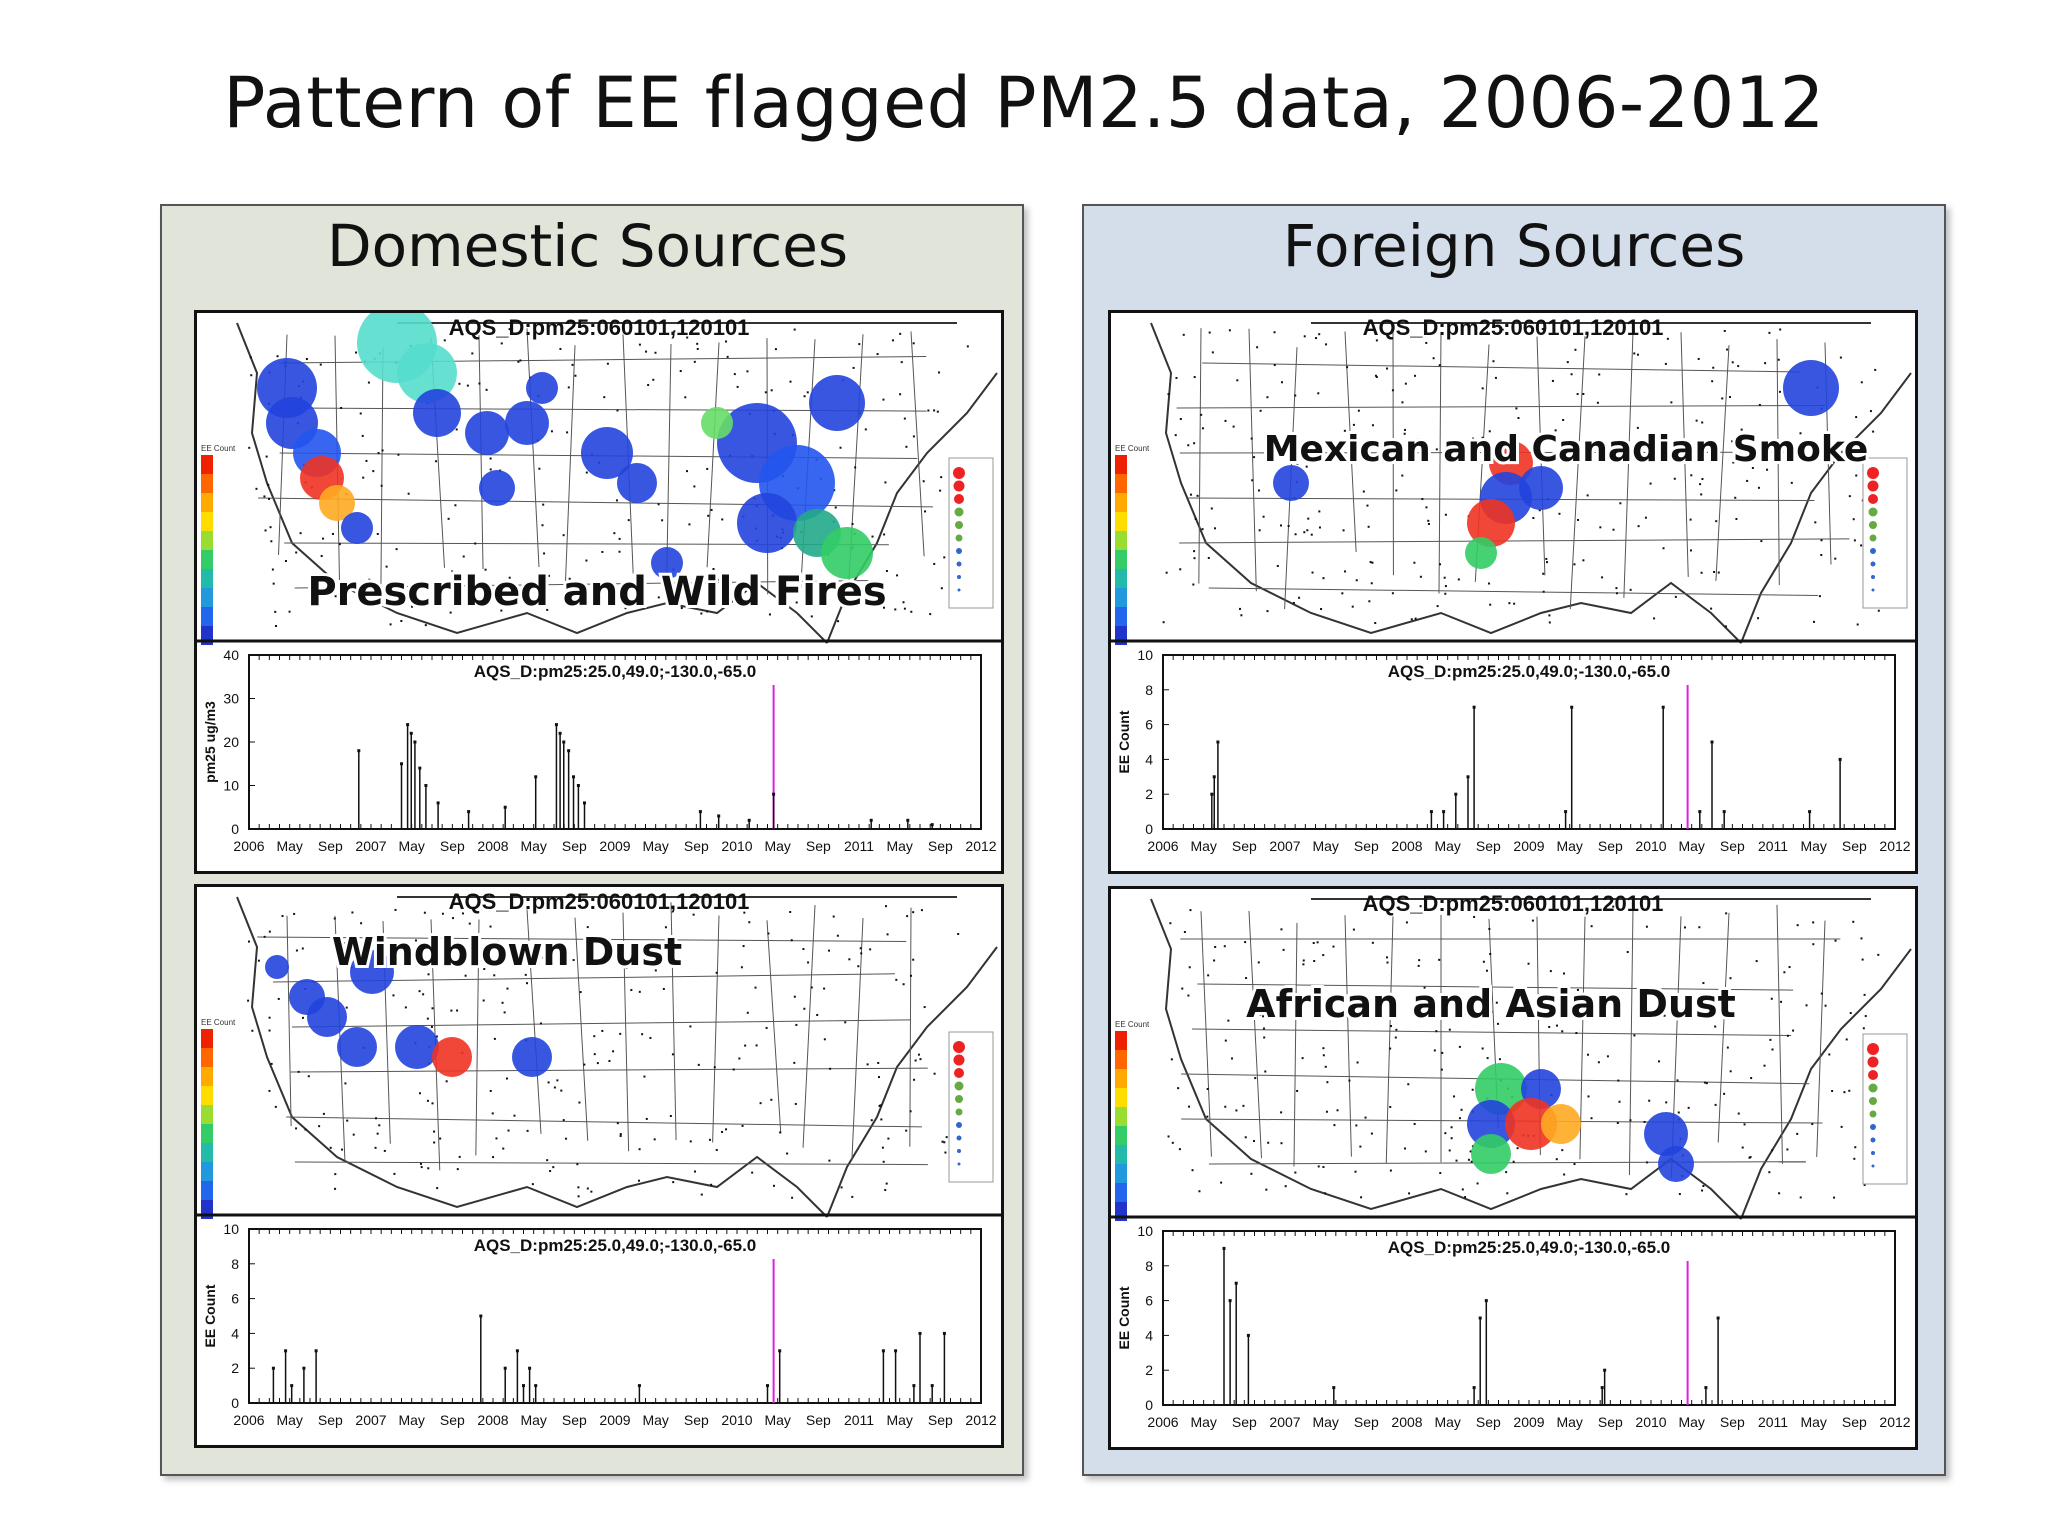 The image size is (2048, 1536). Describe the element at coordinates (1650, 1422) in the screenshot. I see `x-tick-label: 2010` at that location.